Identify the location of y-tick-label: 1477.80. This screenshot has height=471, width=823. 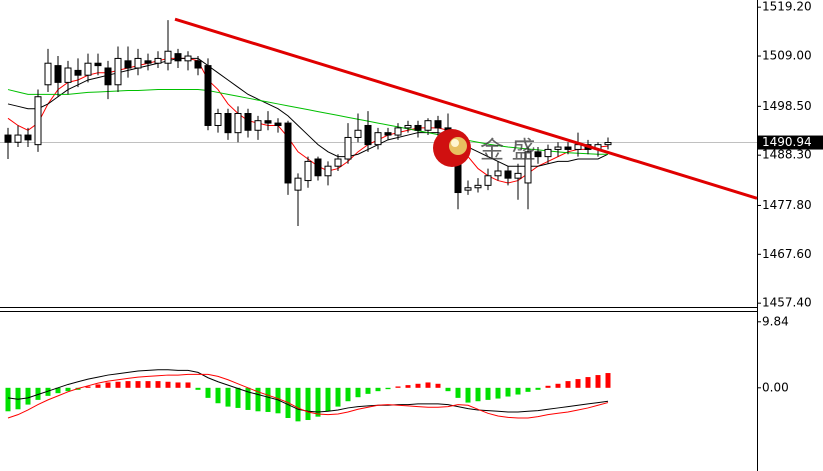
(787, 205).